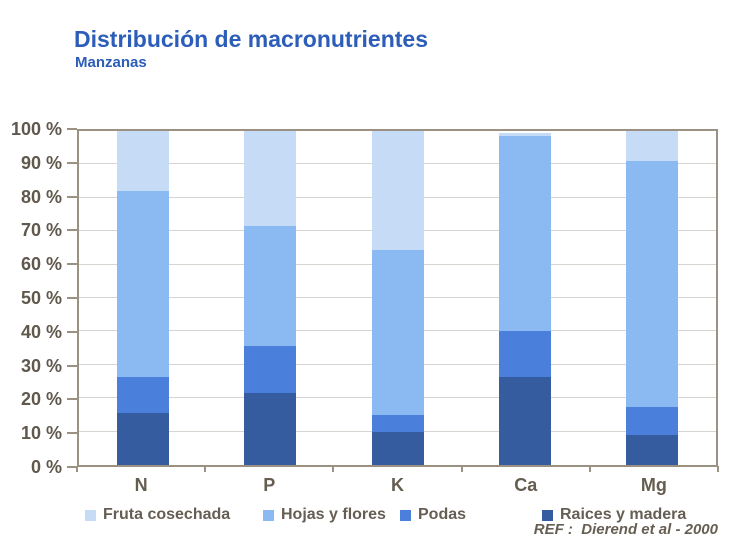 This screenshot has height=551, width=735. What do you see at coordinates (333, 514) in the screenshot?
I see `legend-label: Hojas y flores` at bounding box center [333, 514].